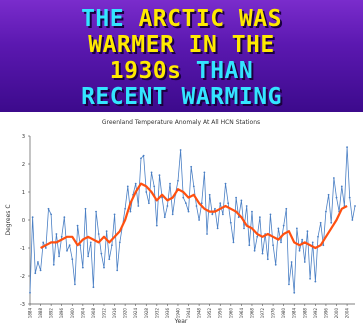 This screenshot has height=331, width=363. Describe the element at coordinates (315, 313) in the screenshot. I see `x-tick-label: 1992` at that location.